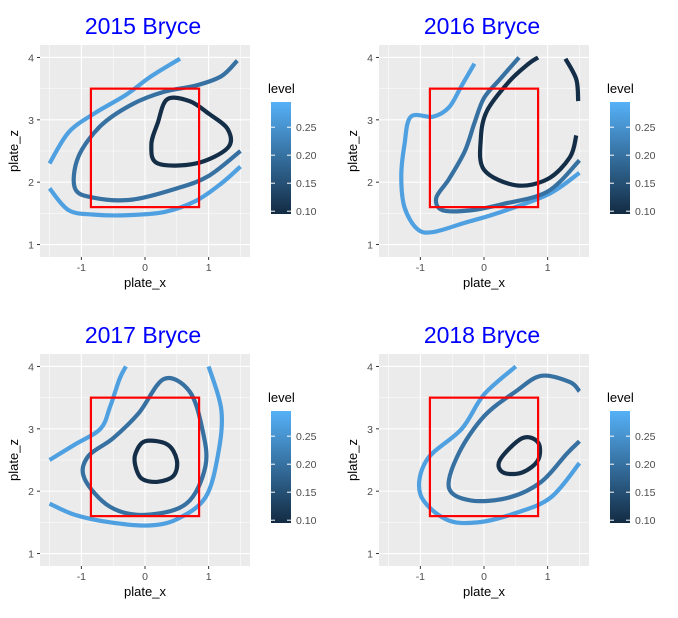 This screenshot has width=678, height=618. I want to click on chart-title: 2015 Bryce, so click(143, 26).